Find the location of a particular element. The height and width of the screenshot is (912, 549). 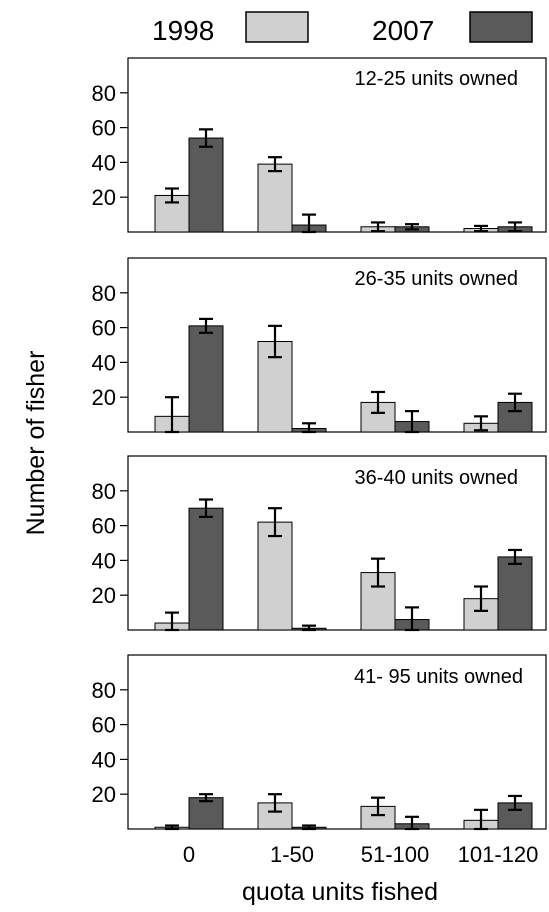

panel-title: 12-25 units owned is located at coordinates (436, 79).